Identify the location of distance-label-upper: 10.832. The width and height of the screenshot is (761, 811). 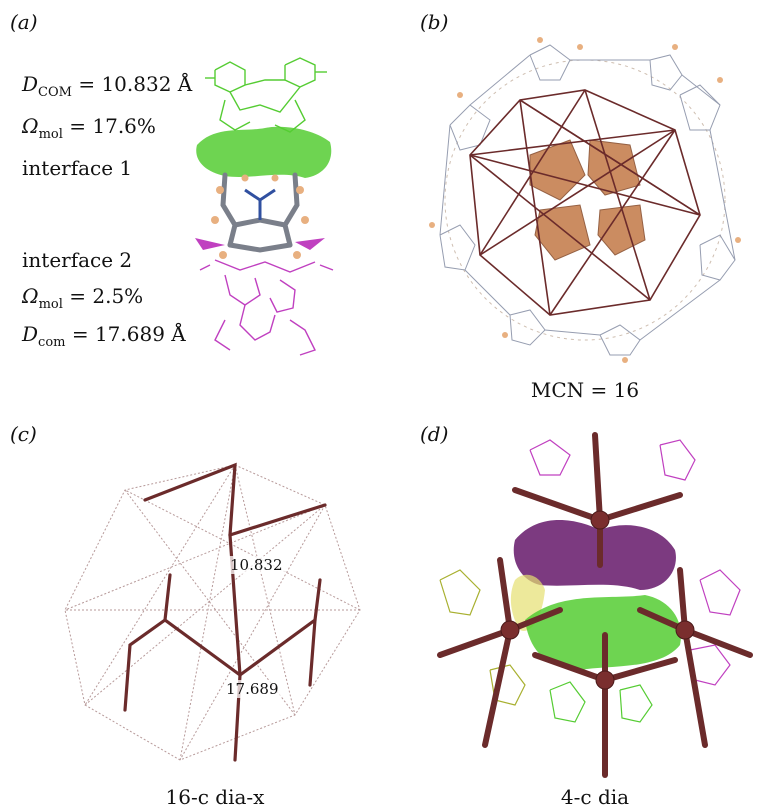
(256, 565).